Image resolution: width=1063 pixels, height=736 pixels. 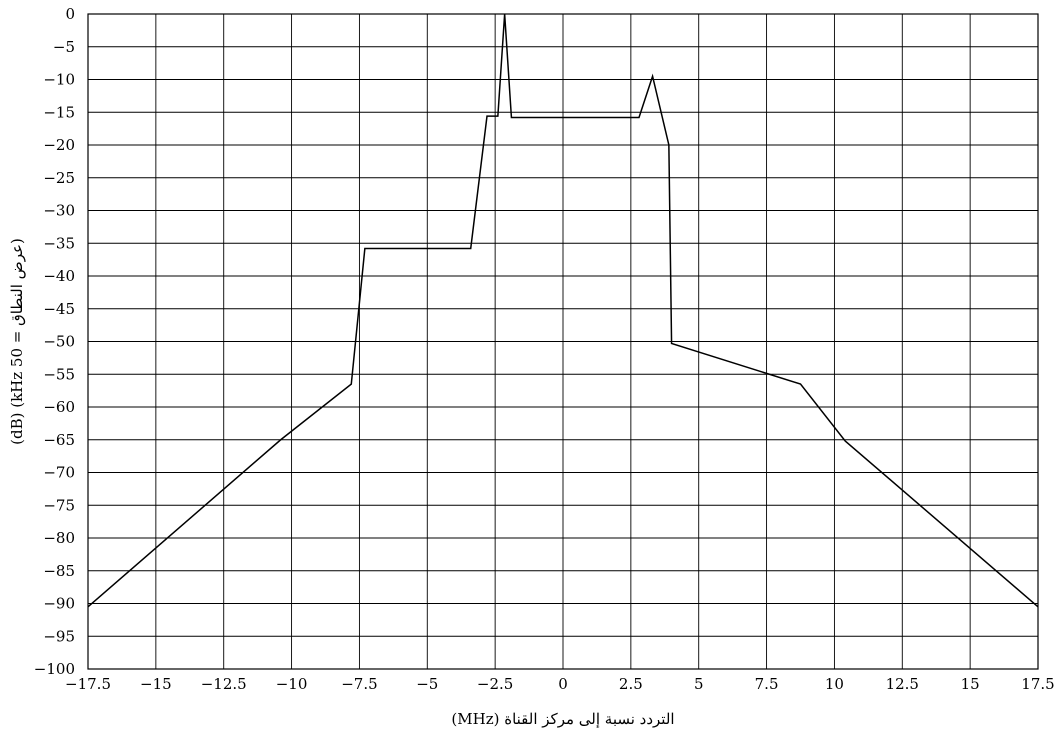 I want to click on y-tick-label: −75, so click(x=59, y=505).